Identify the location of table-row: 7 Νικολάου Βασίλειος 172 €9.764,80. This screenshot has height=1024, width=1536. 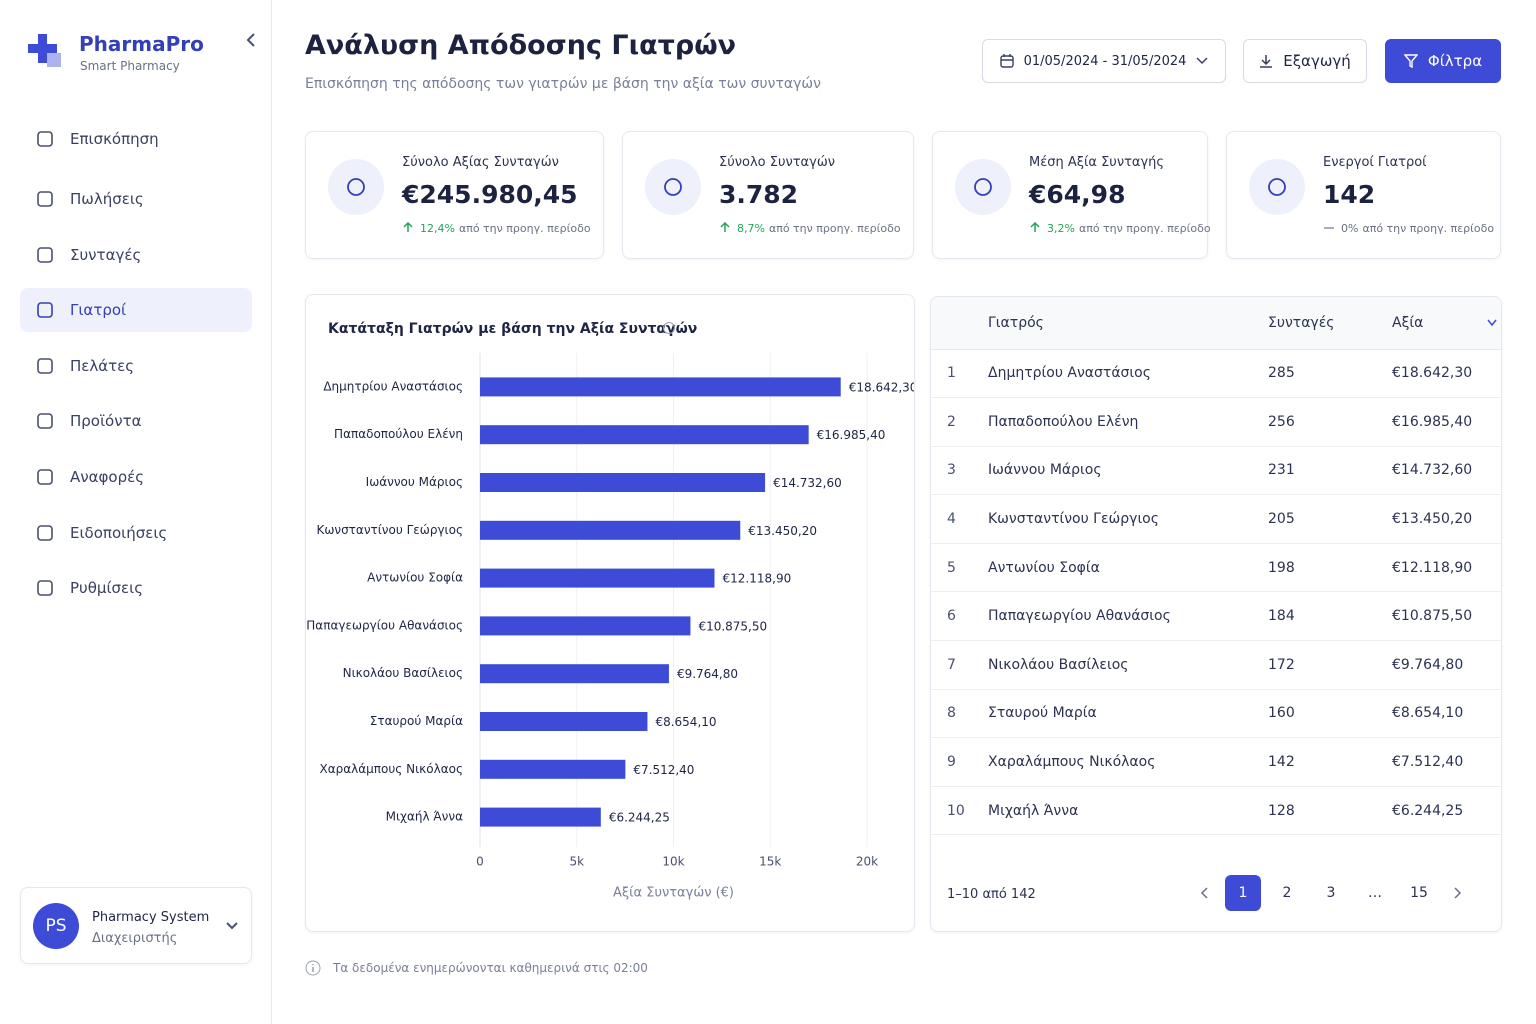
(1216, 665).